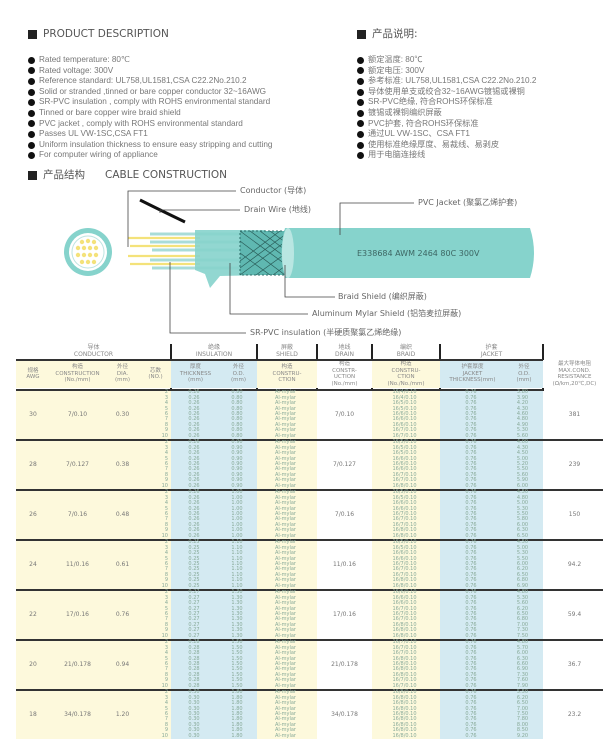  What do you see at coordinates (522, 519) in the screenshot?
I see `stack-value: 5.80` at bounding box center [522, 519].